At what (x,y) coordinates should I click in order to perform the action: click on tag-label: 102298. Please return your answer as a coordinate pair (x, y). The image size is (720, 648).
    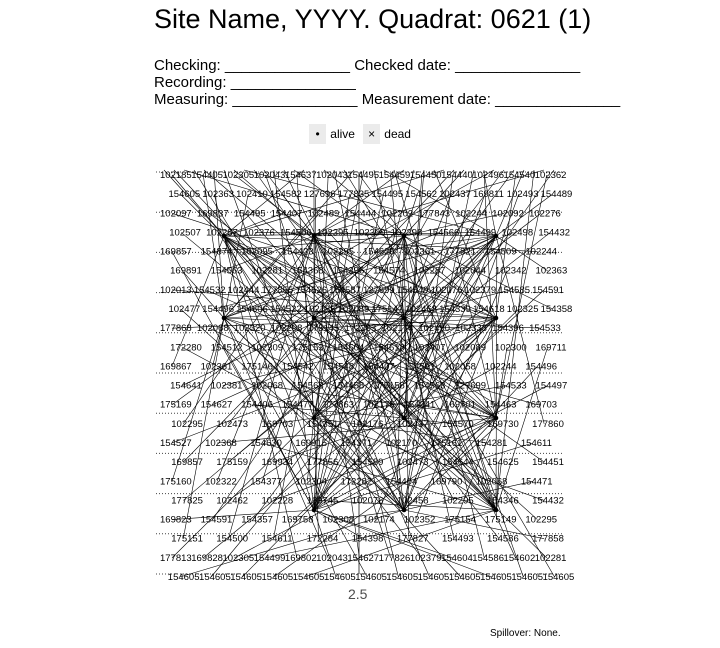
    Looking at the image, I should click on (287, 328).